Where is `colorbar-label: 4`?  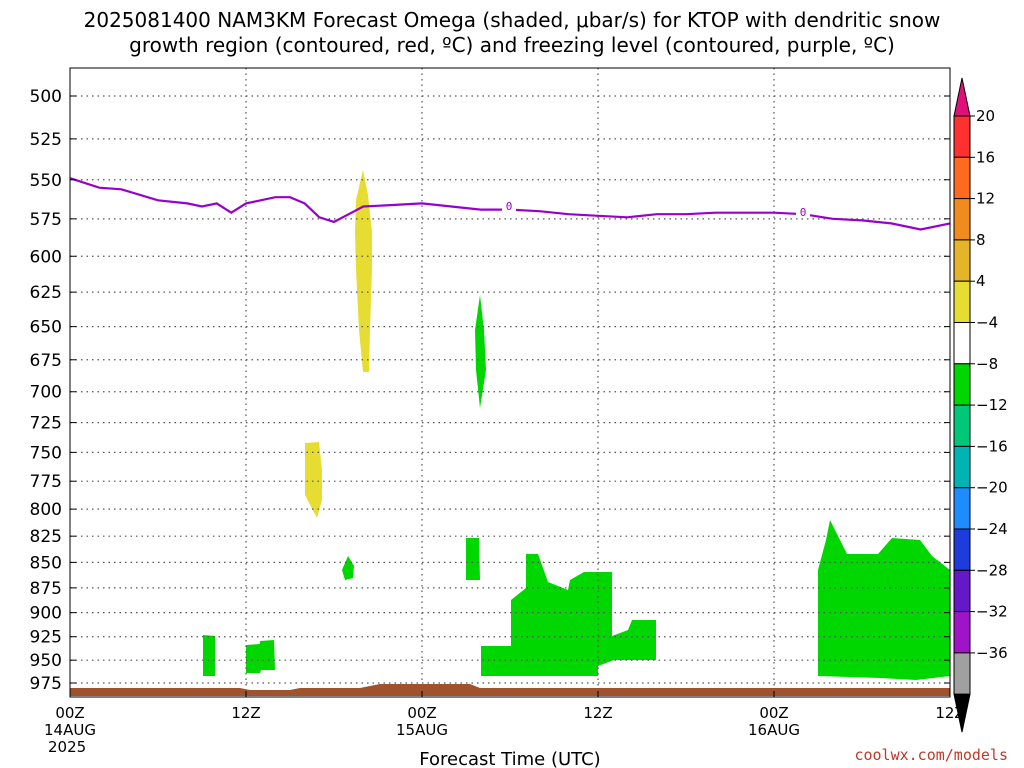
colorbar-label: 4 is located at coordinates (981, 281).